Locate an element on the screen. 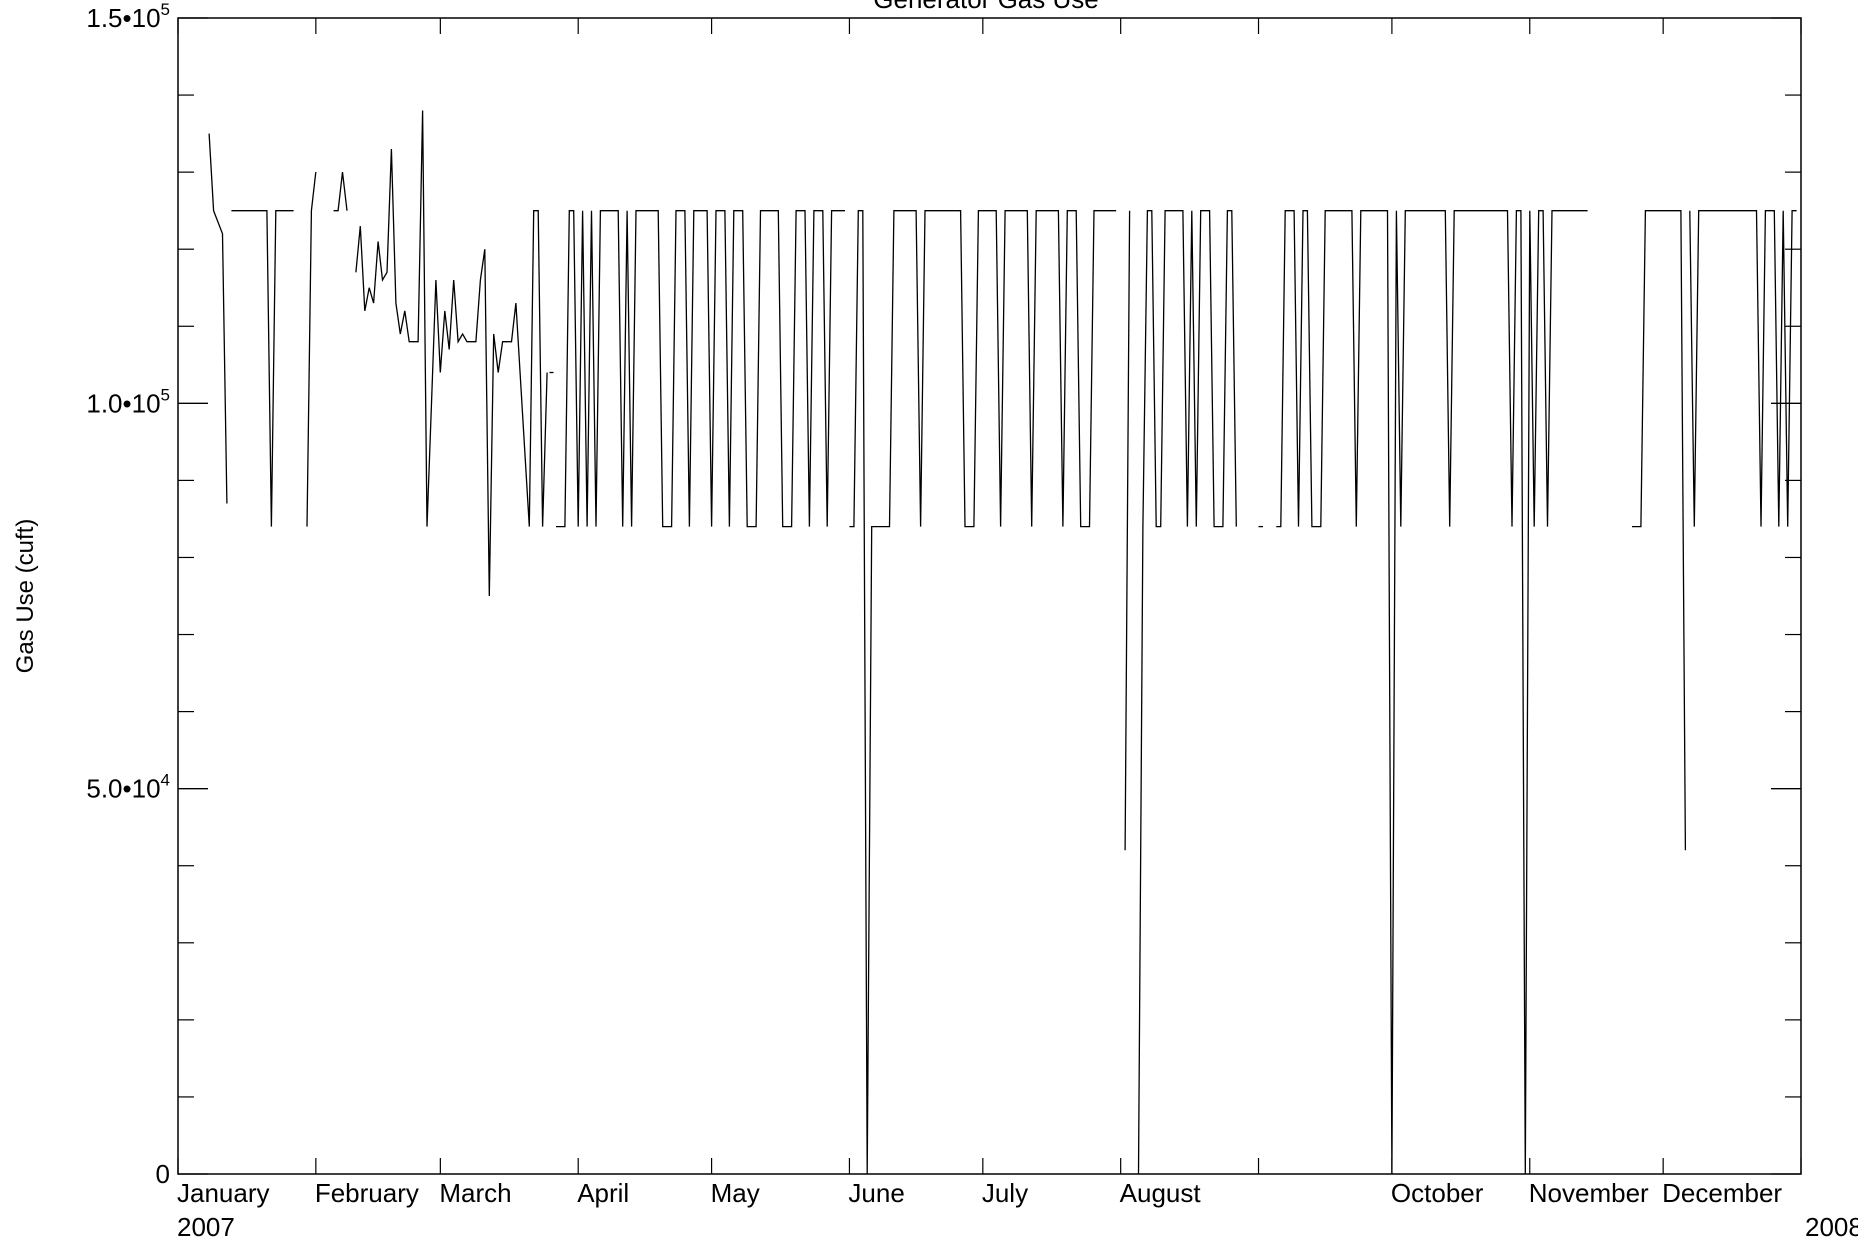  x-tick-label: May is located at coordinates (735, 1193).